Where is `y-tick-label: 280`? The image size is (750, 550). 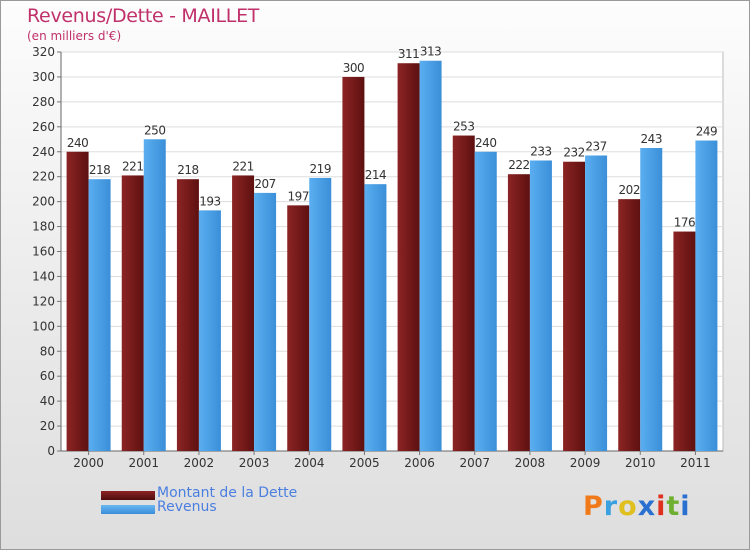
y-tick-label: 280 is located at coordinates (43, 102).